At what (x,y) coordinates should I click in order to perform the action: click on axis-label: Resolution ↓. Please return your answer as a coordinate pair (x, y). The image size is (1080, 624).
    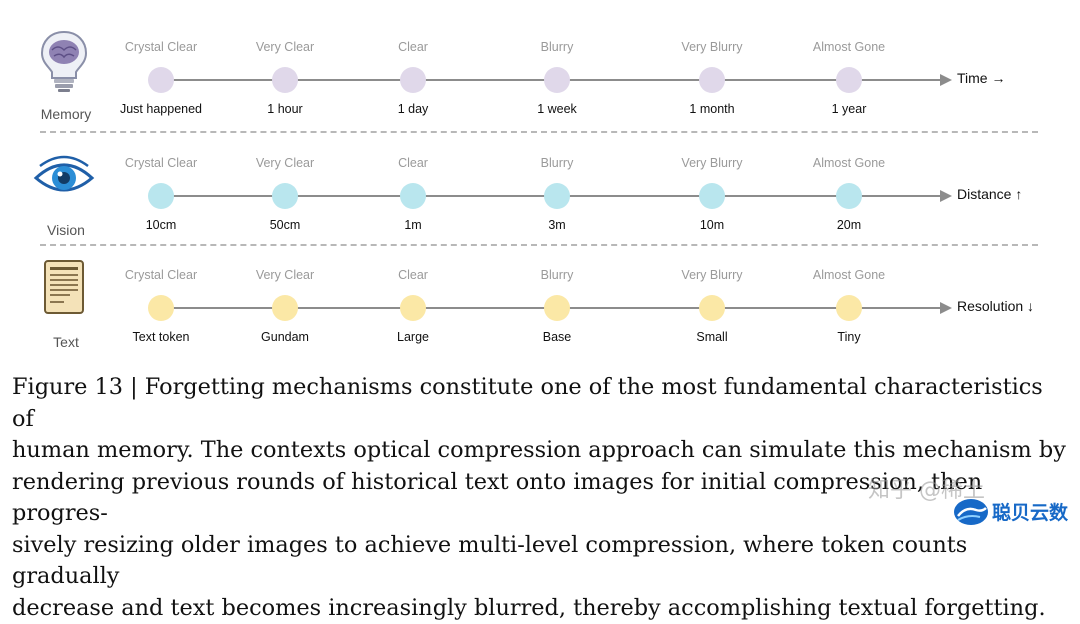
    Looking at the image, I should click on (995, 306).